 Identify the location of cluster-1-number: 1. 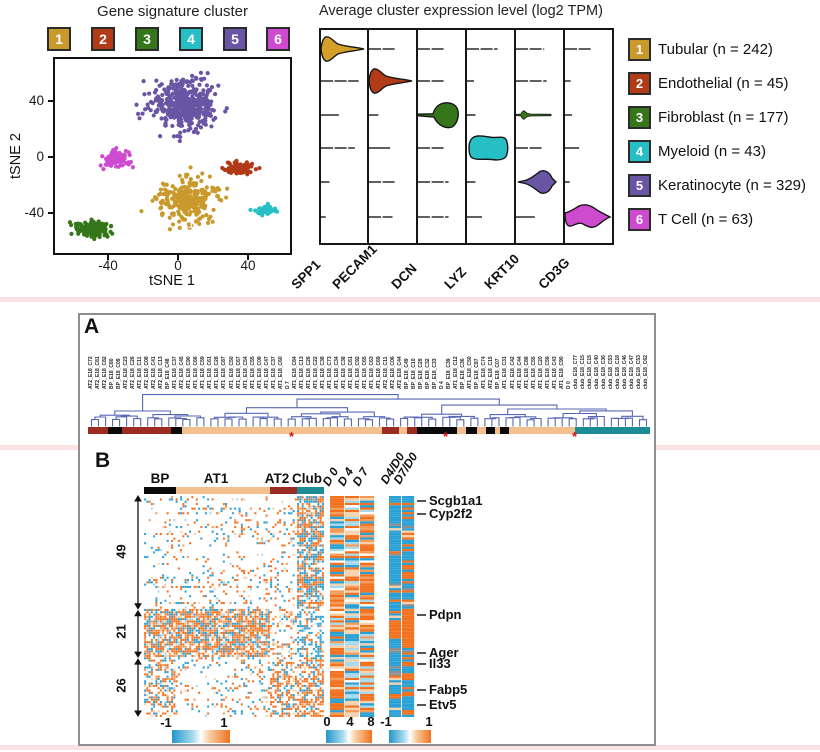
(59, 39).